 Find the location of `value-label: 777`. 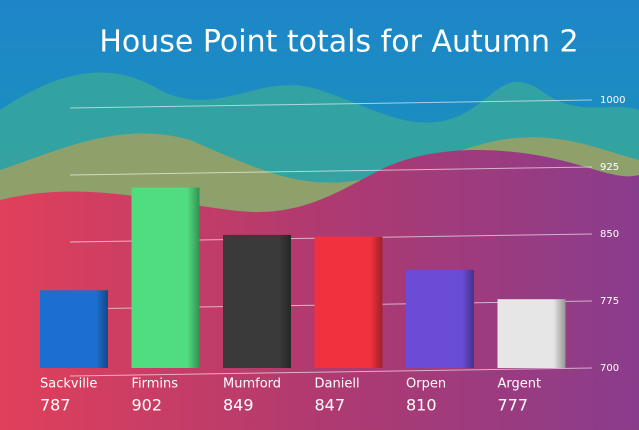

value-label: 777 is located at coordinates (513, 405).